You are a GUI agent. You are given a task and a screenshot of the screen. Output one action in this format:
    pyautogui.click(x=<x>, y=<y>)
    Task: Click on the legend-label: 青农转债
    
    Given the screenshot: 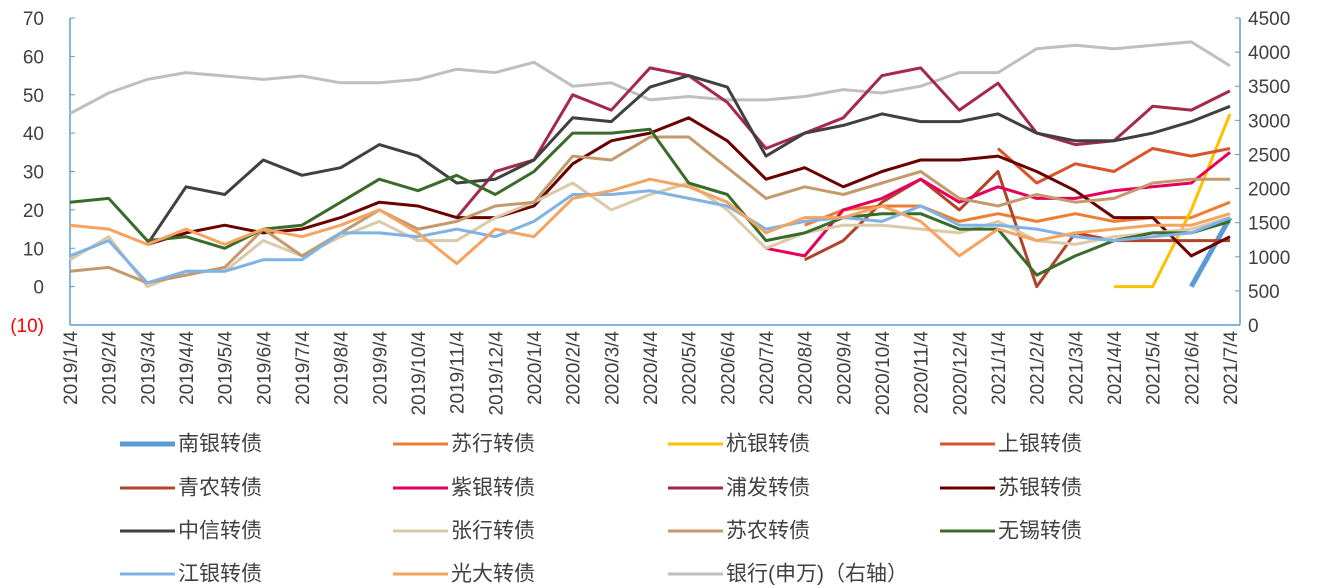 What is the action you would take?
    pyautogui.click(x=220, y=488)
    